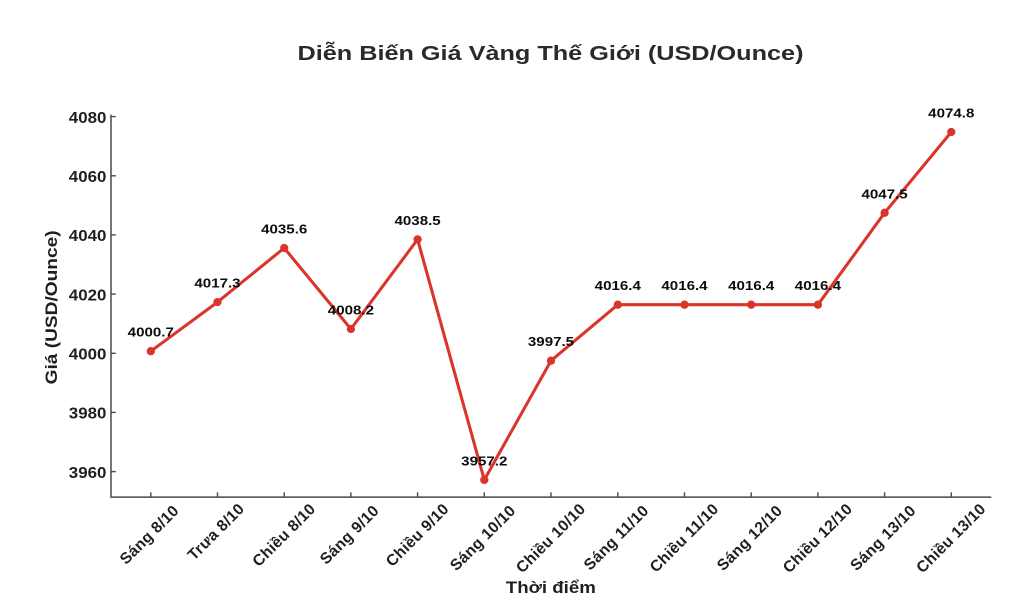 Image resolution: width=1028 pixels, height=610 pixels. I want to click on svg-text: Giá (USD/Ounce), so click(51, 307).